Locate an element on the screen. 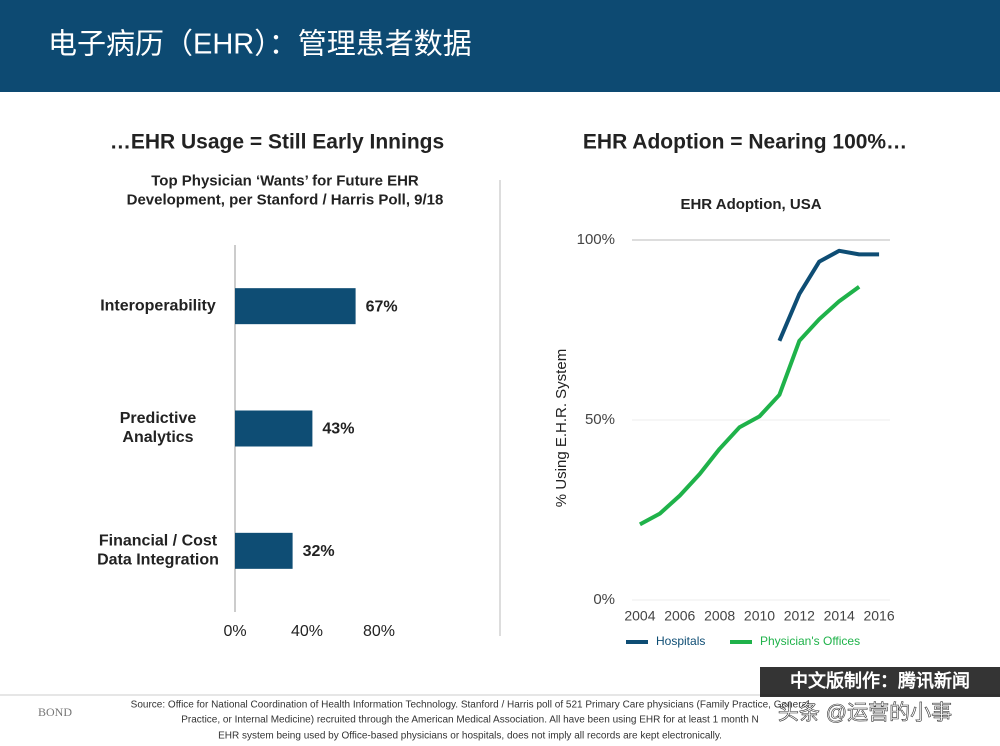  value-label: 32% is located at coordinates (319, 551).